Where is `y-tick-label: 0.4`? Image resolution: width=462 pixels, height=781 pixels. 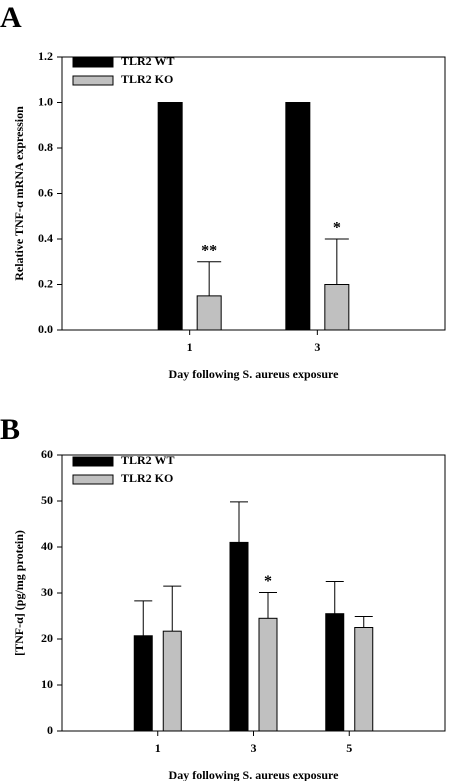 y-tick-label: 0.4 is located at coordinates (45, 238).